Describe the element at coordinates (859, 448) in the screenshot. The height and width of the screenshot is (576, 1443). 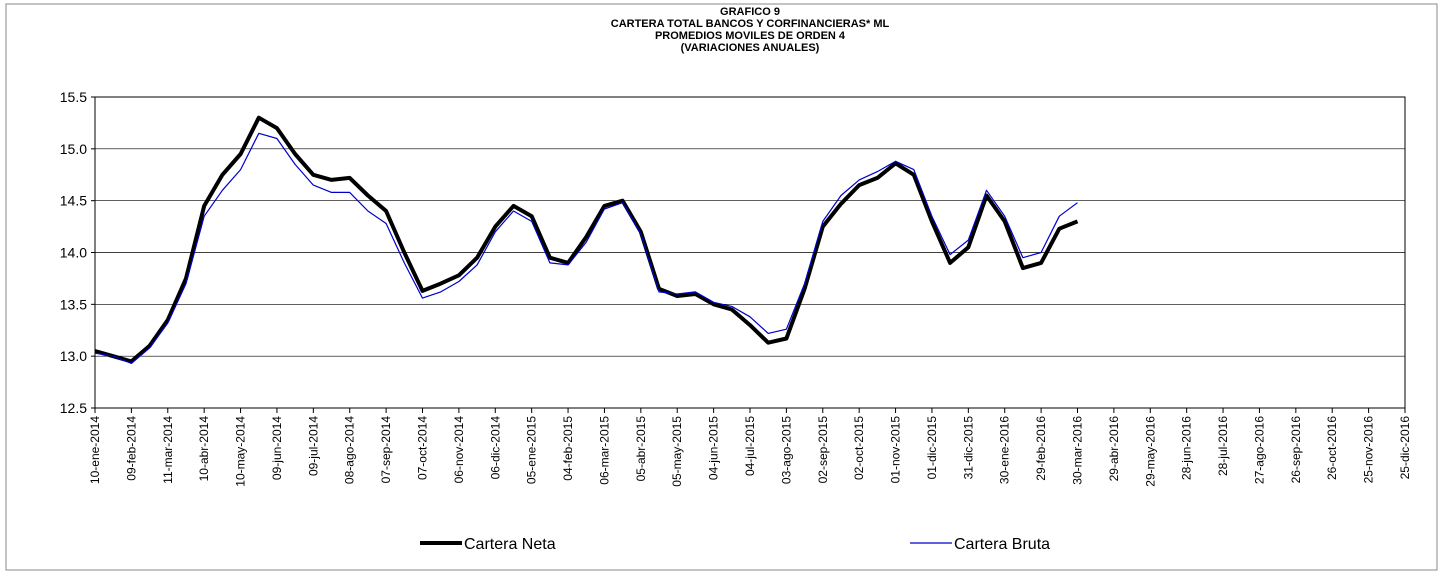
I see `x-tick-label: 02-oct-2015` at that location.